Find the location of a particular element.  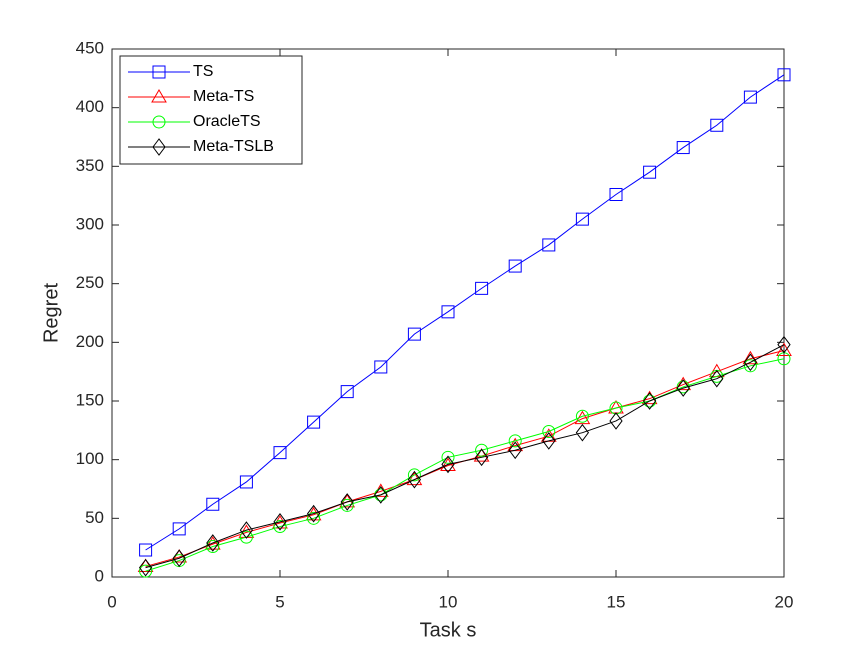

legend-label: OracleTS is located at coordinates (227, 121).